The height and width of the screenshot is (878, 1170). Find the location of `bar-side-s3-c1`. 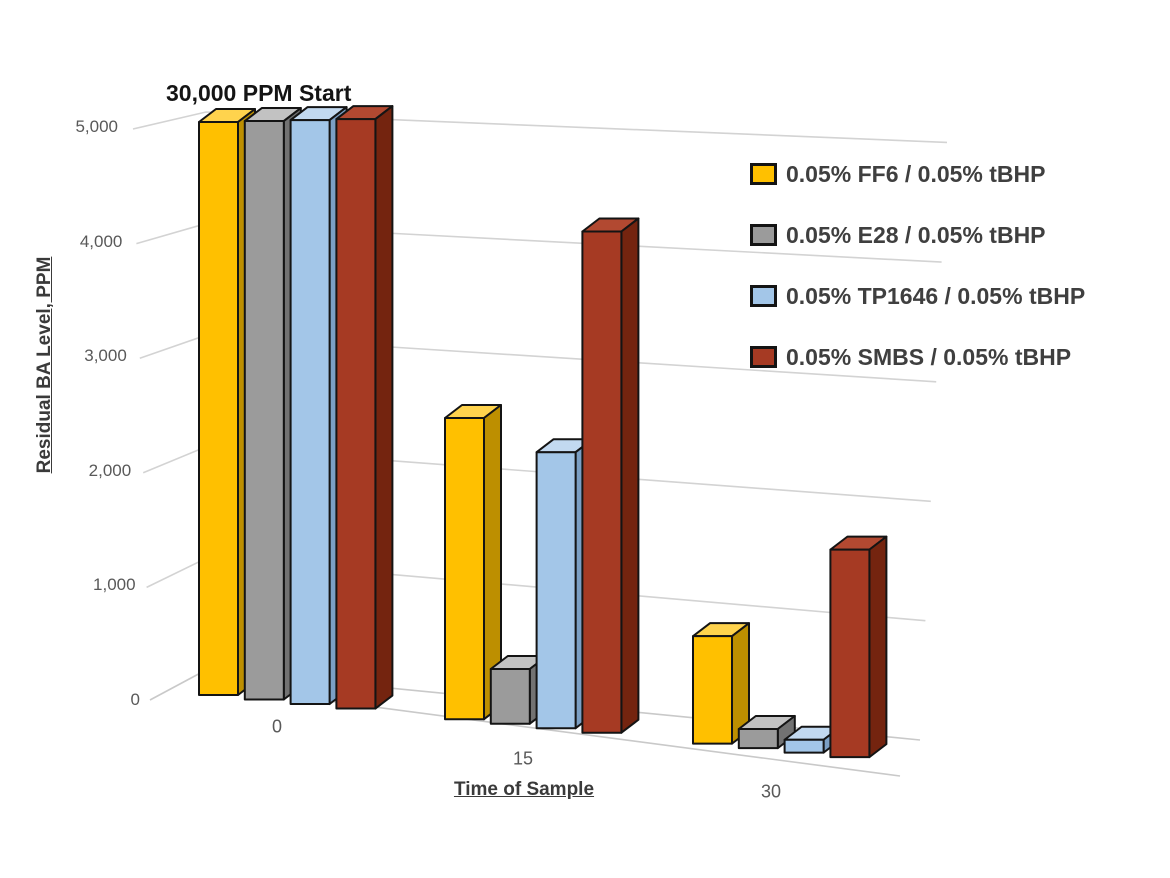

bar-side-s3-c1 is located at coordinates (630, 475).